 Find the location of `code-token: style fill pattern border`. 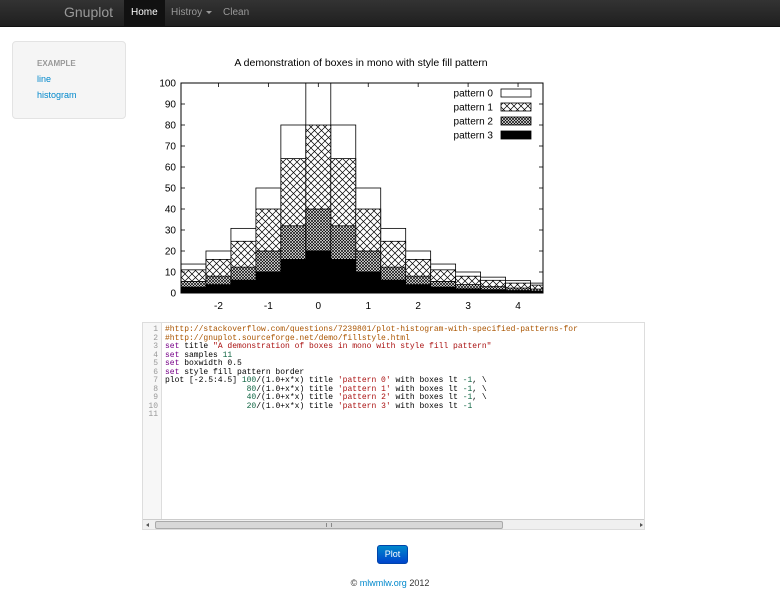

code-token: style fill pattern border is located at coordinates (242, 372).